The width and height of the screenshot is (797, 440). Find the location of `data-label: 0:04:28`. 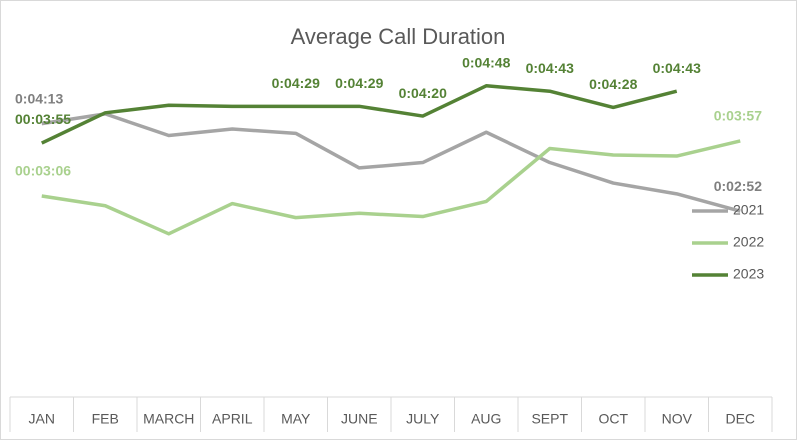

data-label: 0:04:28 is located at coordinates (613, 84).